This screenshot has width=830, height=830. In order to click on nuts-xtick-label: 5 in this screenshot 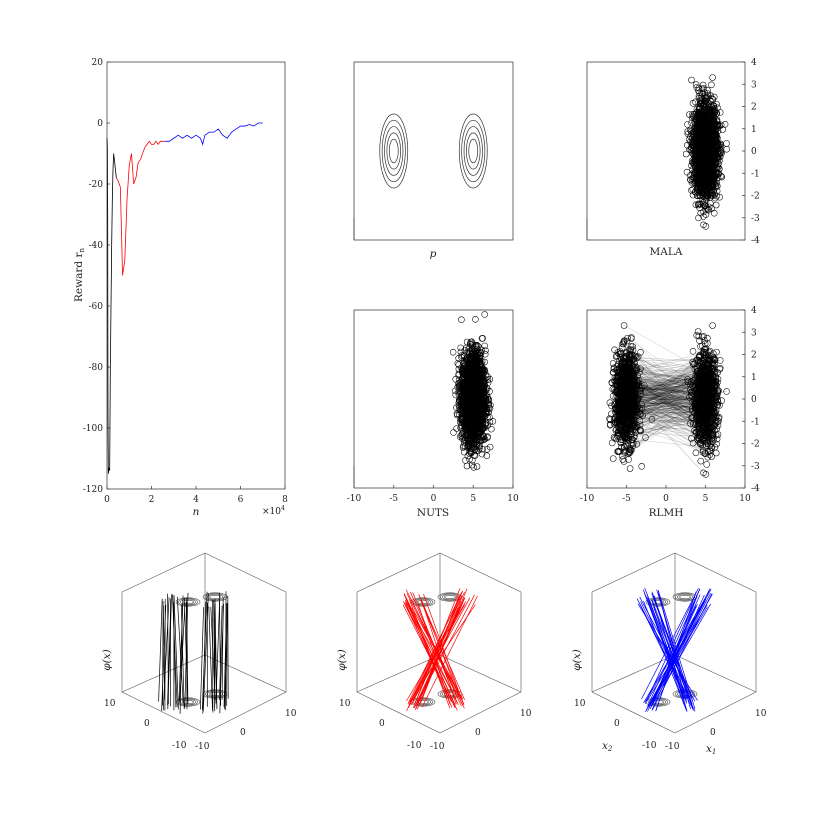, I will do `click(473, 499)`.